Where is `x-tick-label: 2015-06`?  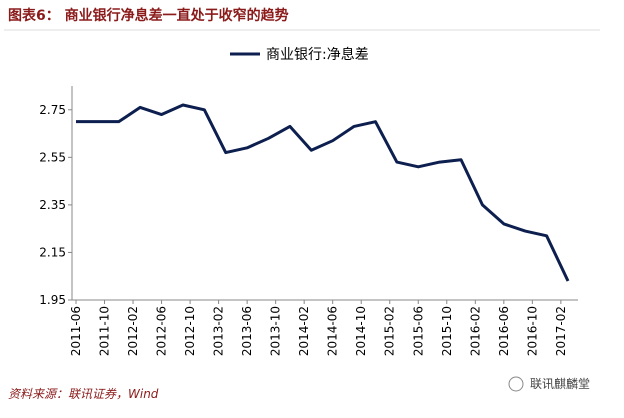
x-tick-label: 2015-06 is located at coordinates (418, 331).